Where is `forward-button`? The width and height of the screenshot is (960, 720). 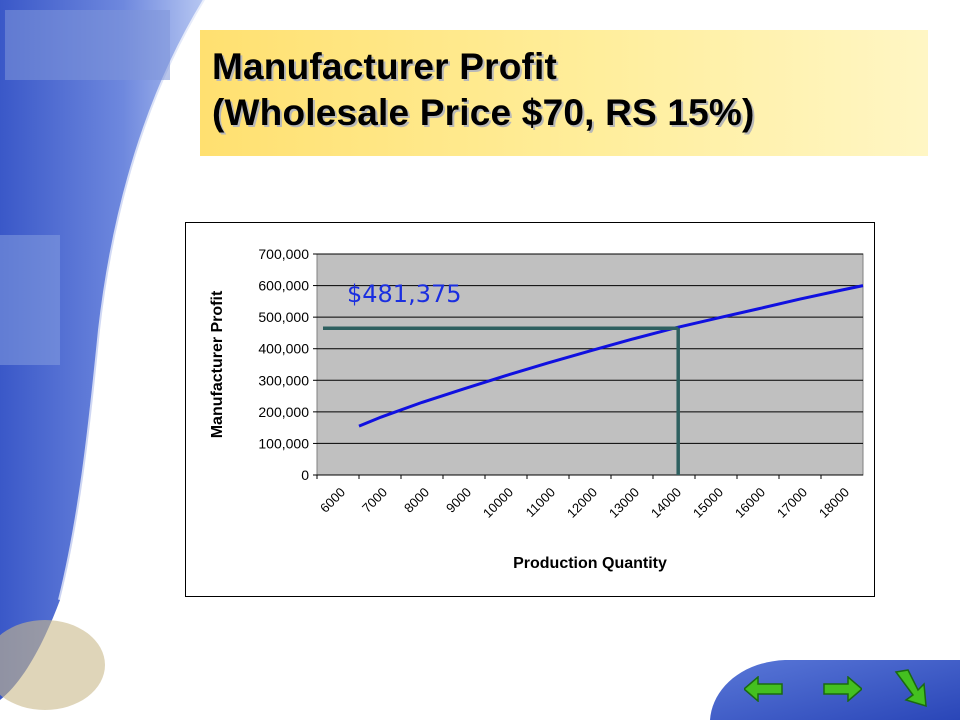
forward-button is located at coordinates (842, 689).